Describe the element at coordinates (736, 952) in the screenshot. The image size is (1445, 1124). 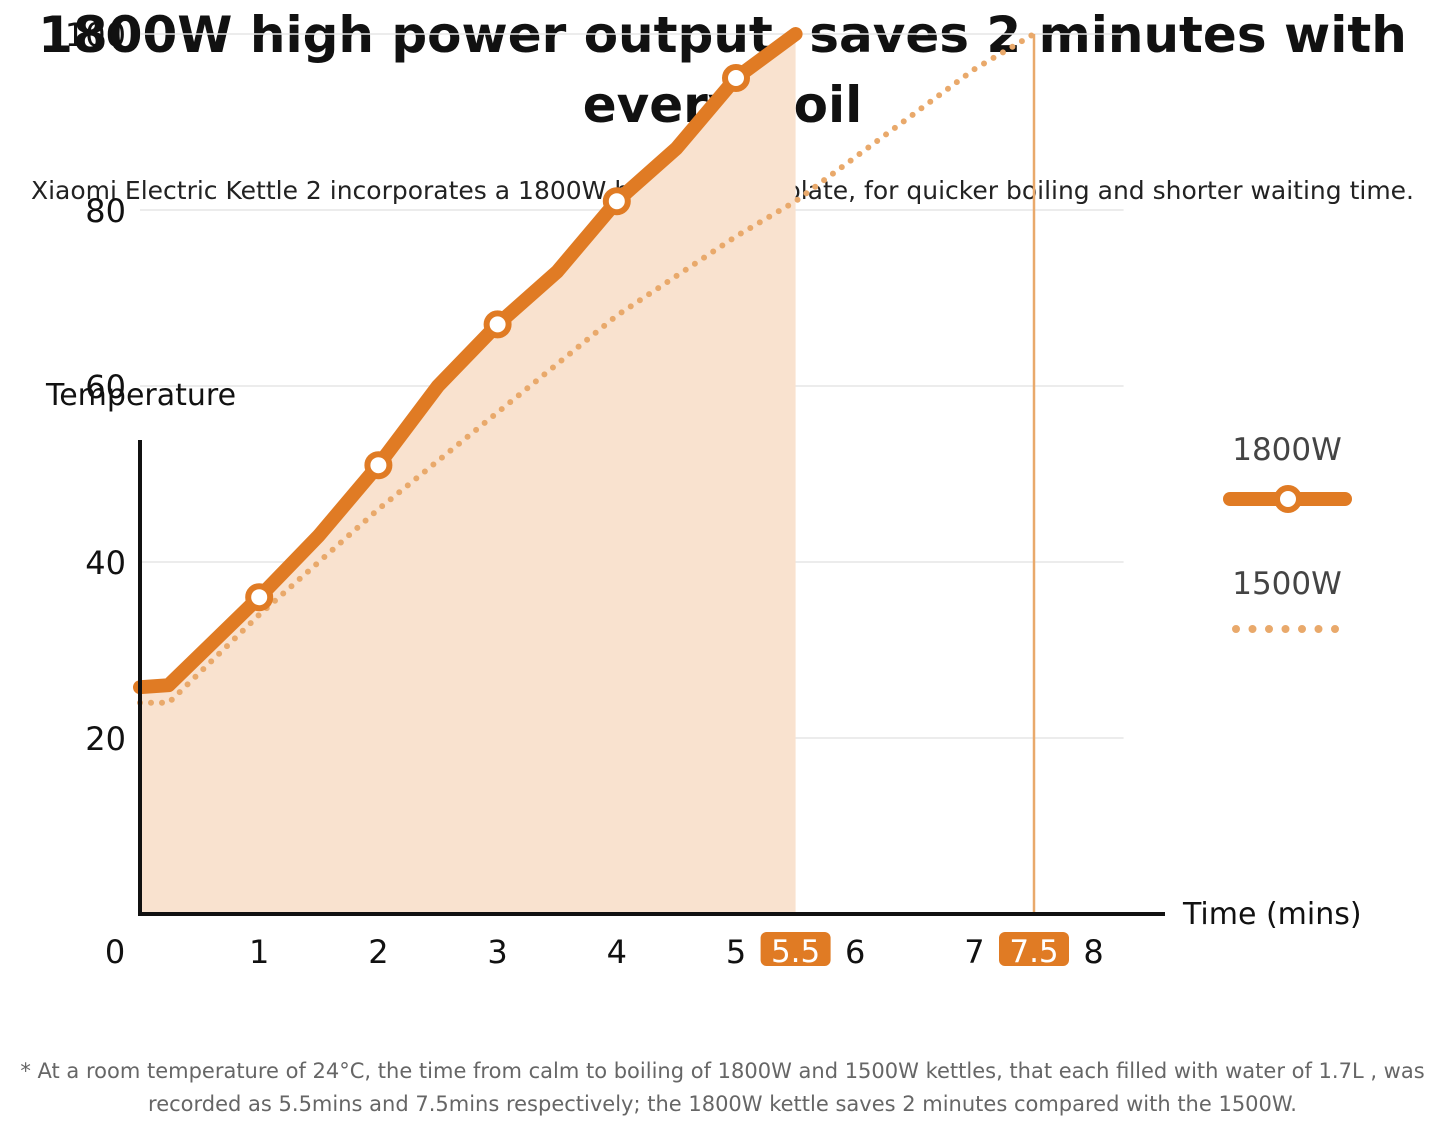
I see `x-tick-label: 5` at that location.